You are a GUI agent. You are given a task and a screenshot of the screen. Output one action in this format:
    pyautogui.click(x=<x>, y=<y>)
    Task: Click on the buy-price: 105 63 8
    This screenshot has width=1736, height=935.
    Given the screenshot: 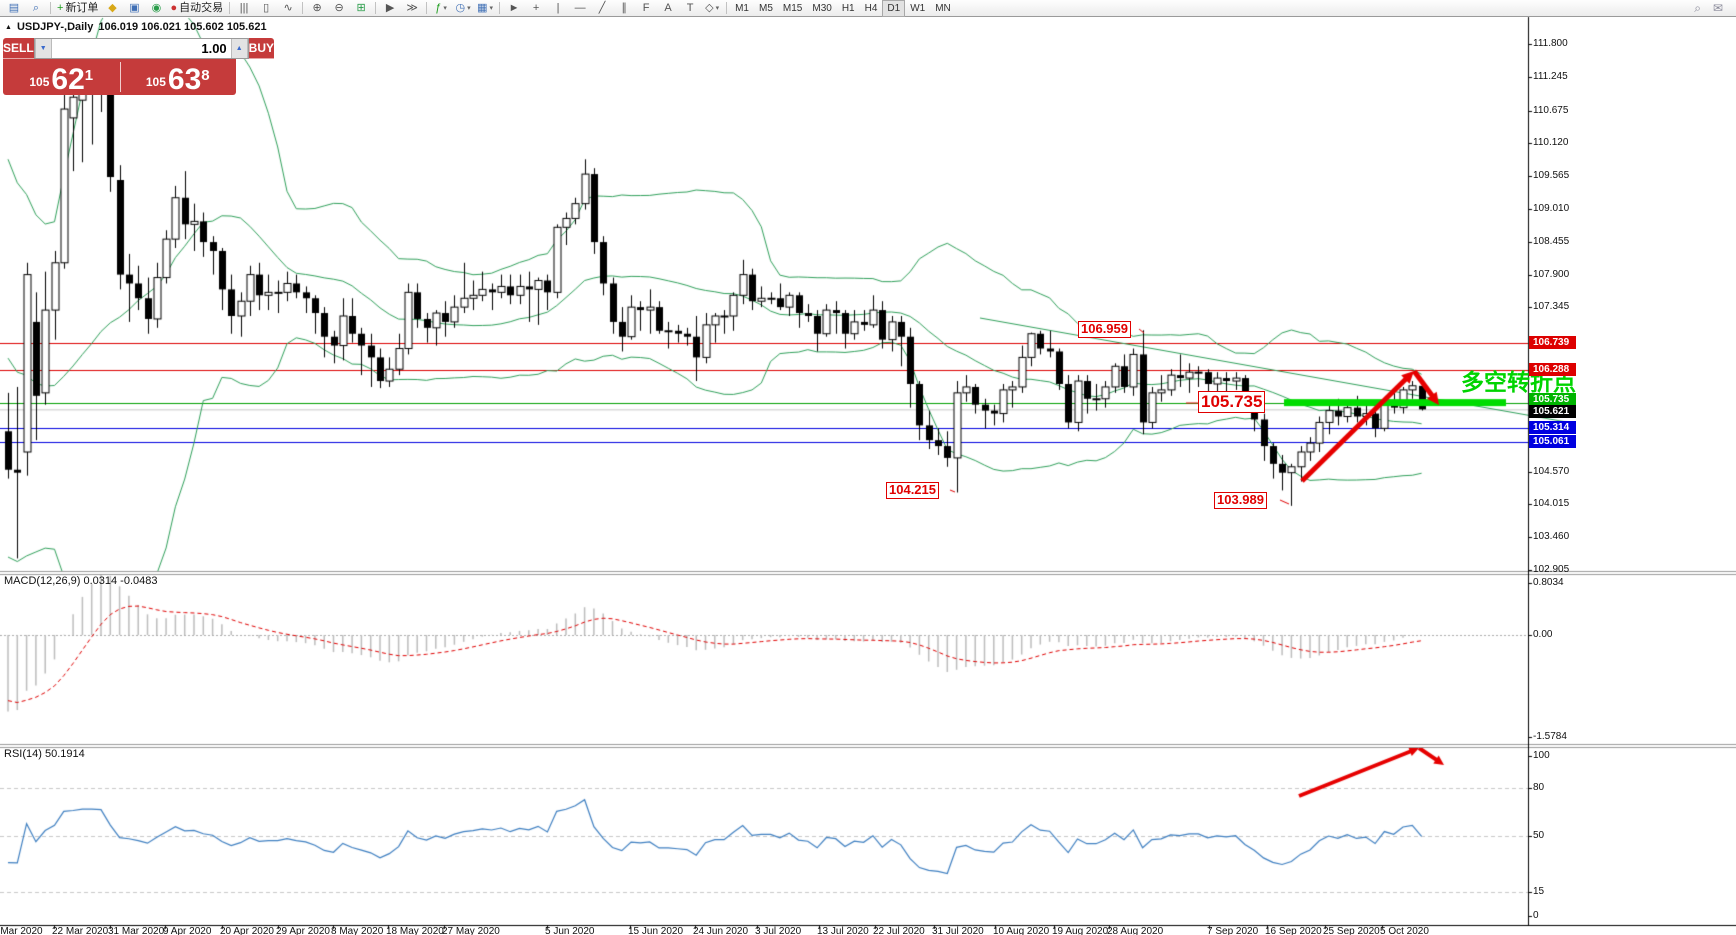 What is the action you would take?
    pyautogui.click(x=178, y=77)
    